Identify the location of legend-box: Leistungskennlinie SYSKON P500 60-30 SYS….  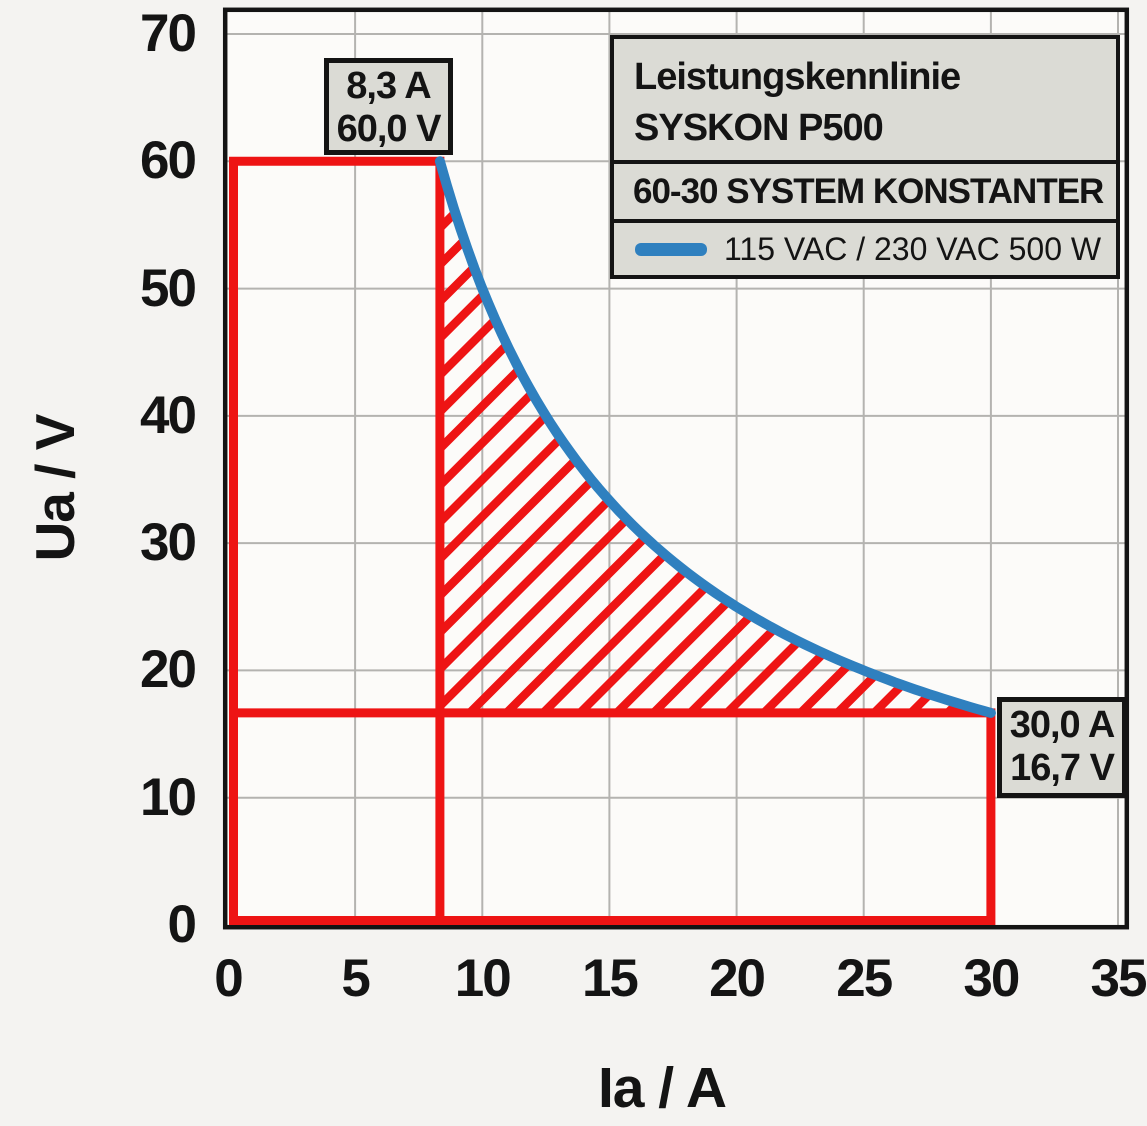
(865, 157).